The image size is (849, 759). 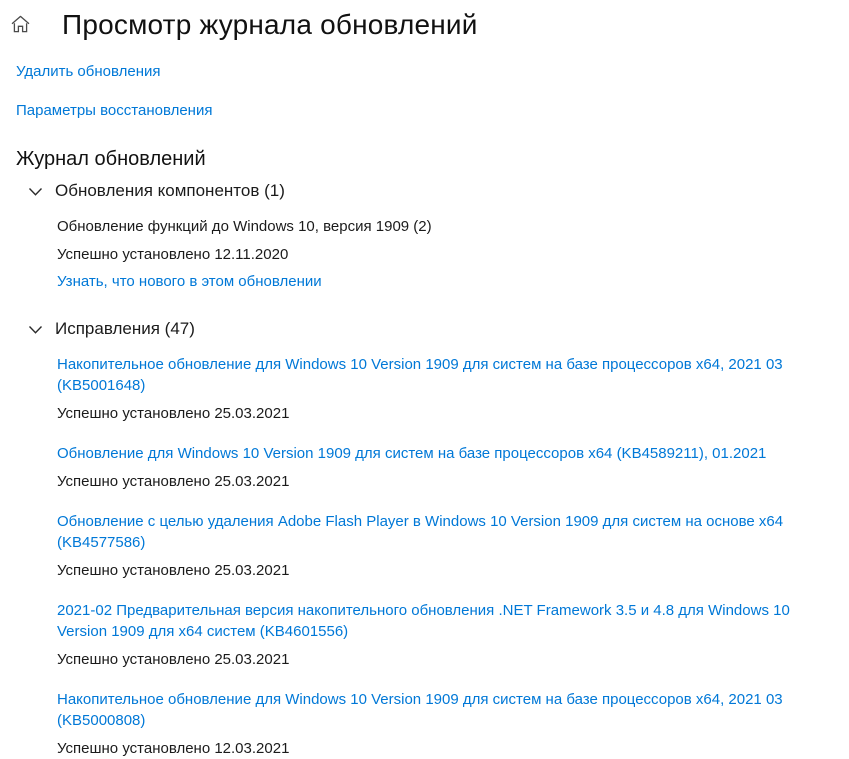 What do you see at coordinates (189, 281) in the screenshot?
I see `whats-new-link: Узнать, что нового в этом обновлении` at bounding box center [189, 281].